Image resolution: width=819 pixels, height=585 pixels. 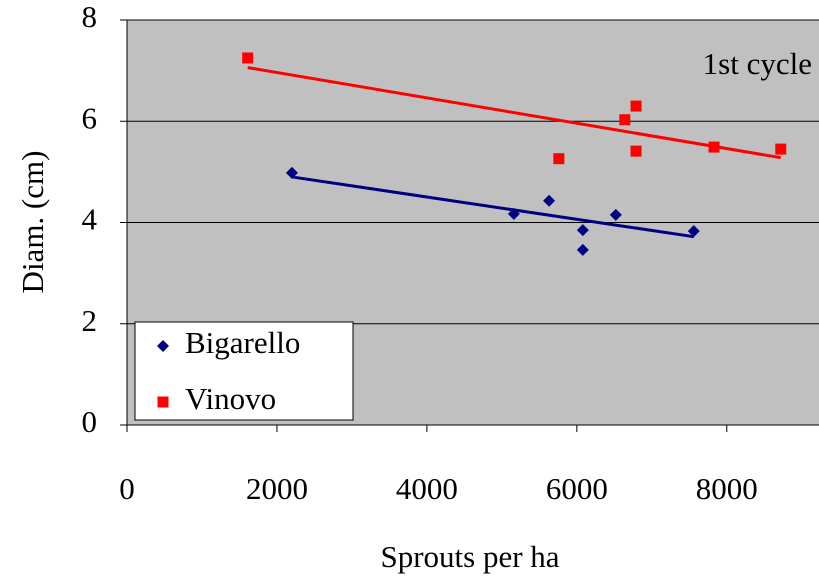 I want to click on x-axis-label: Sprouts per ha, so click(x=469, y=556).